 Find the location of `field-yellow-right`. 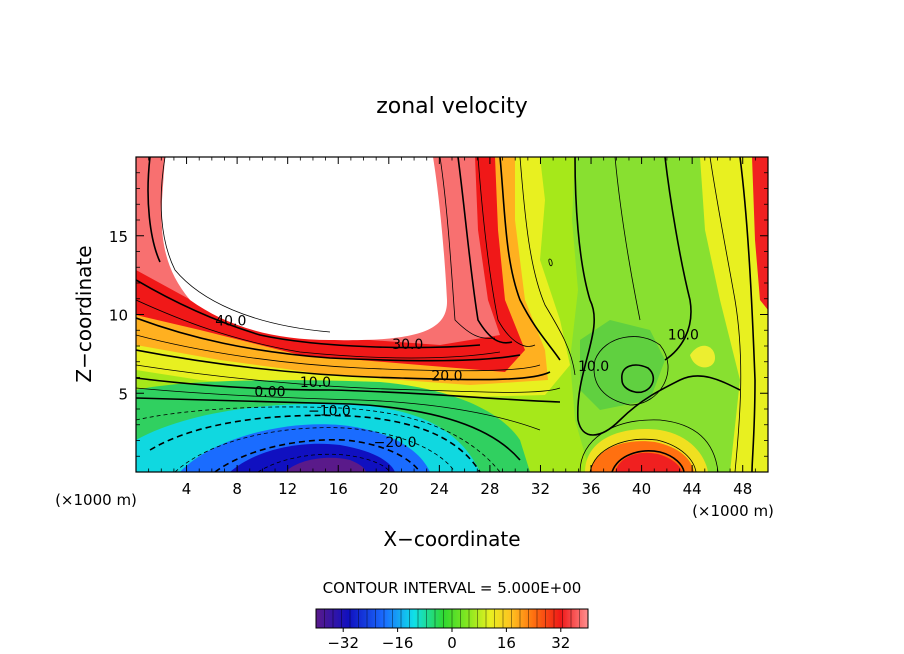

field-yellow-right is located at coordinates (734, 314).